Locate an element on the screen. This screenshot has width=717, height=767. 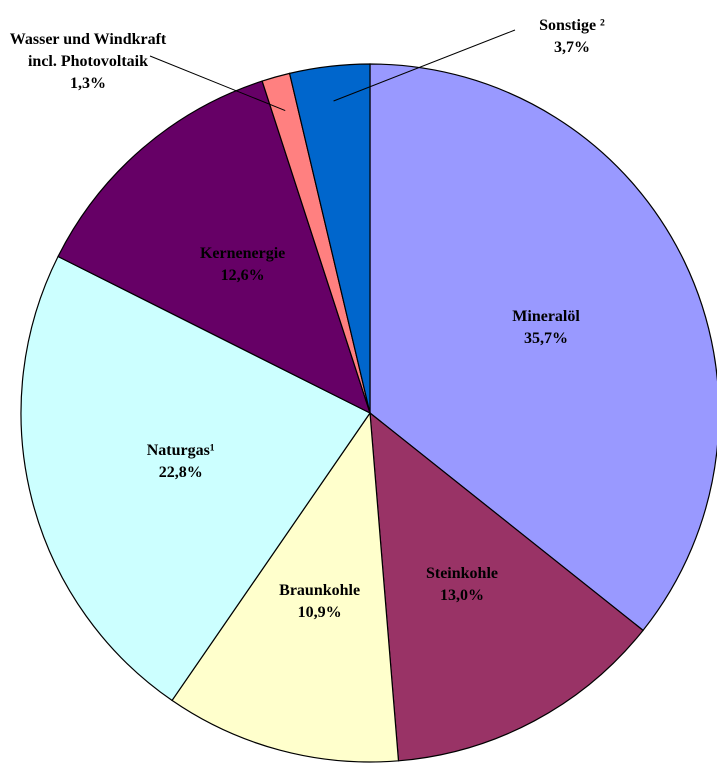
slice-label: Kernenergie 12,6% is located at coordinates (242, 265).